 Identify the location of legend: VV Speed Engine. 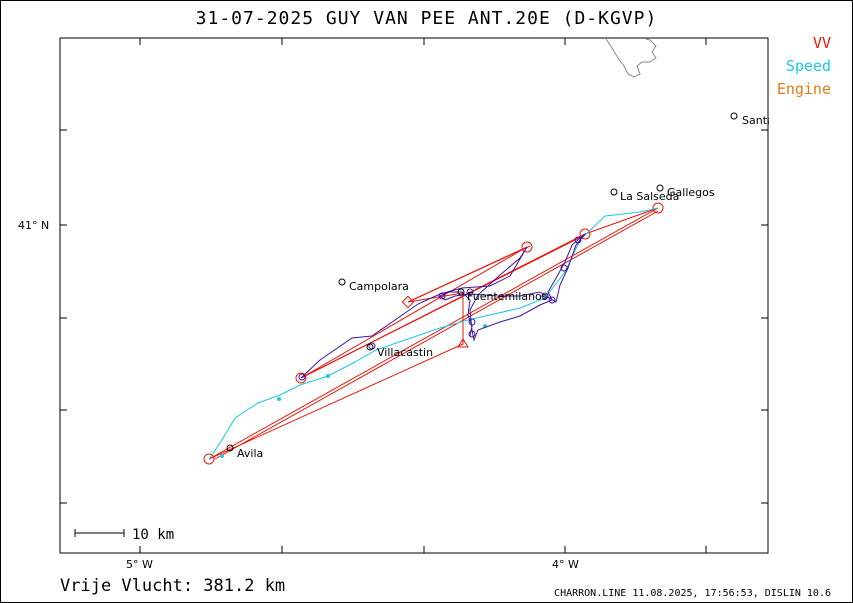
(804, 66).